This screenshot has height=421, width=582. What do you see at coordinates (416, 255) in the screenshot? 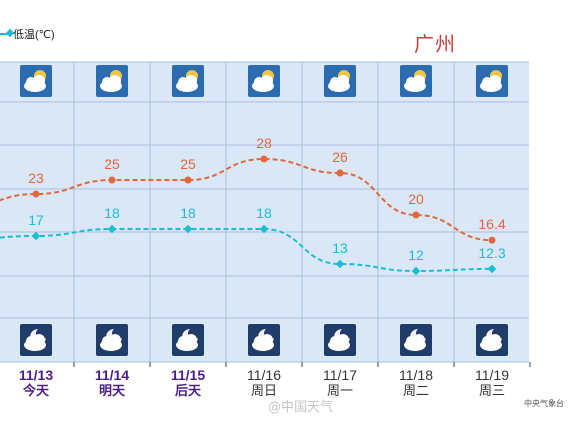
I see `low-value-label: 12` at bounding box center [416, 255].